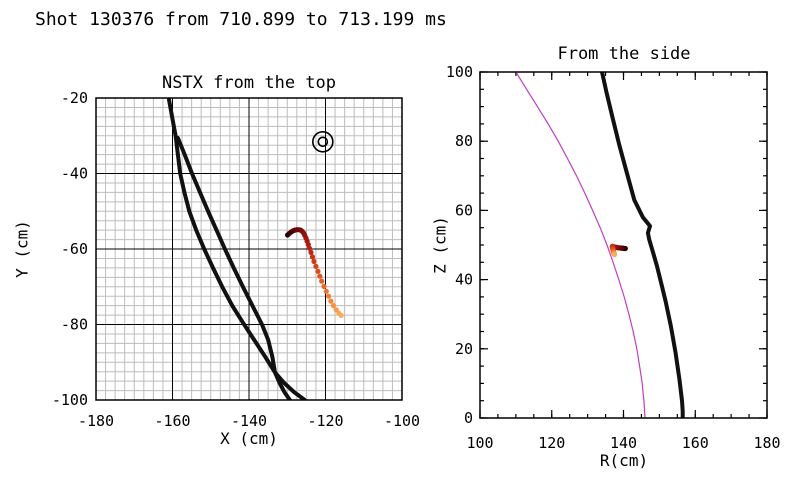  Describe the element at coordinates (96, 421) in the screenshot. I see `x-tick-label: -180` at that location.